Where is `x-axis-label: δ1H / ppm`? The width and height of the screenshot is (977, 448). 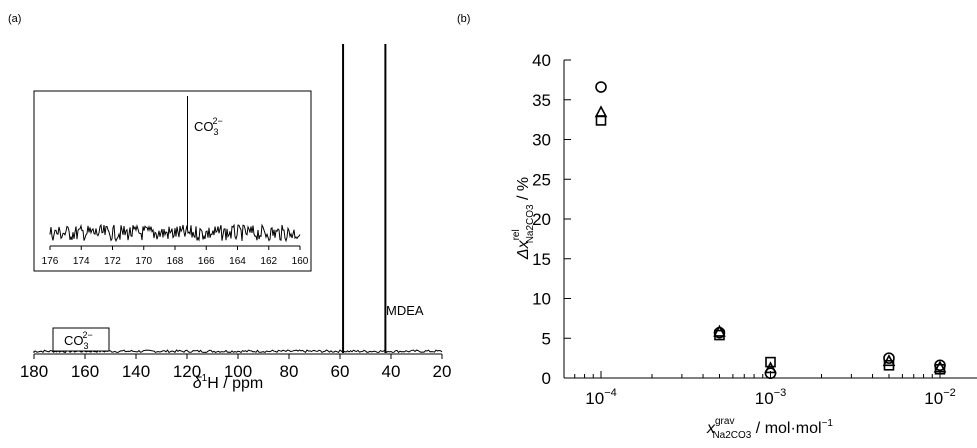
x-axis-label: δ1H / ppm is located at coordinates (228, 382).